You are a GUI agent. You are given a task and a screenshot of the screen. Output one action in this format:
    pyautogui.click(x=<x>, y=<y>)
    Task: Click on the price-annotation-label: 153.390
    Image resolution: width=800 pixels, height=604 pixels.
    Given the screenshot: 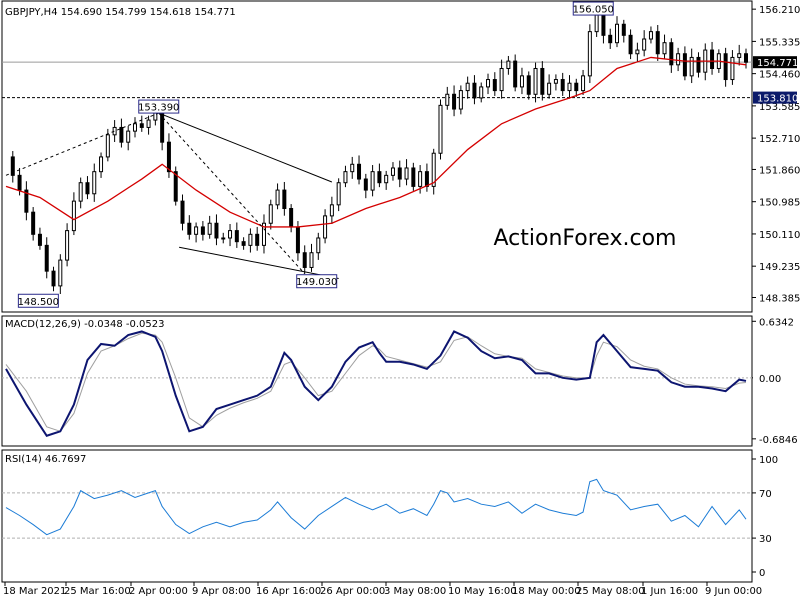 What is the action you would take?
    pyautogui.click(x=158, y=108)
    